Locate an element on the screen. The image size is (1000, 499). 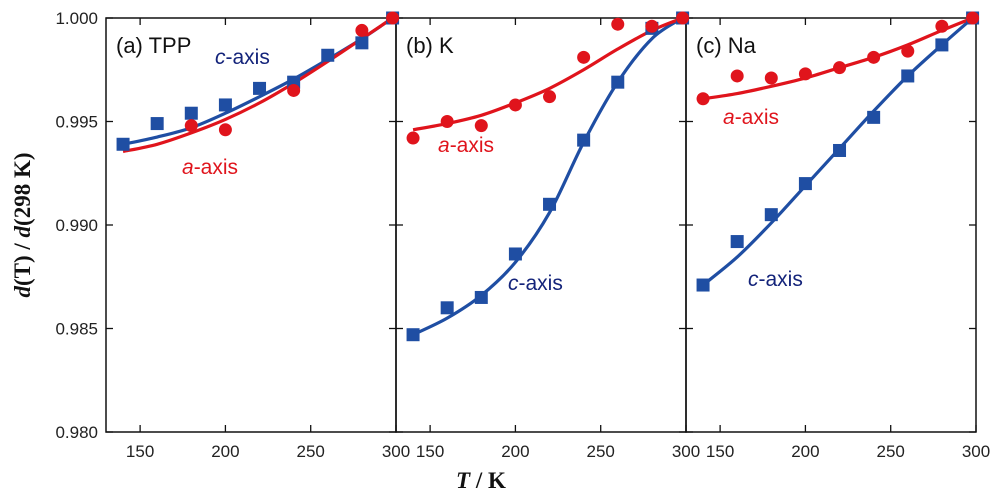
y-tick-label: 0.995 is located at coordinates (76, 122).